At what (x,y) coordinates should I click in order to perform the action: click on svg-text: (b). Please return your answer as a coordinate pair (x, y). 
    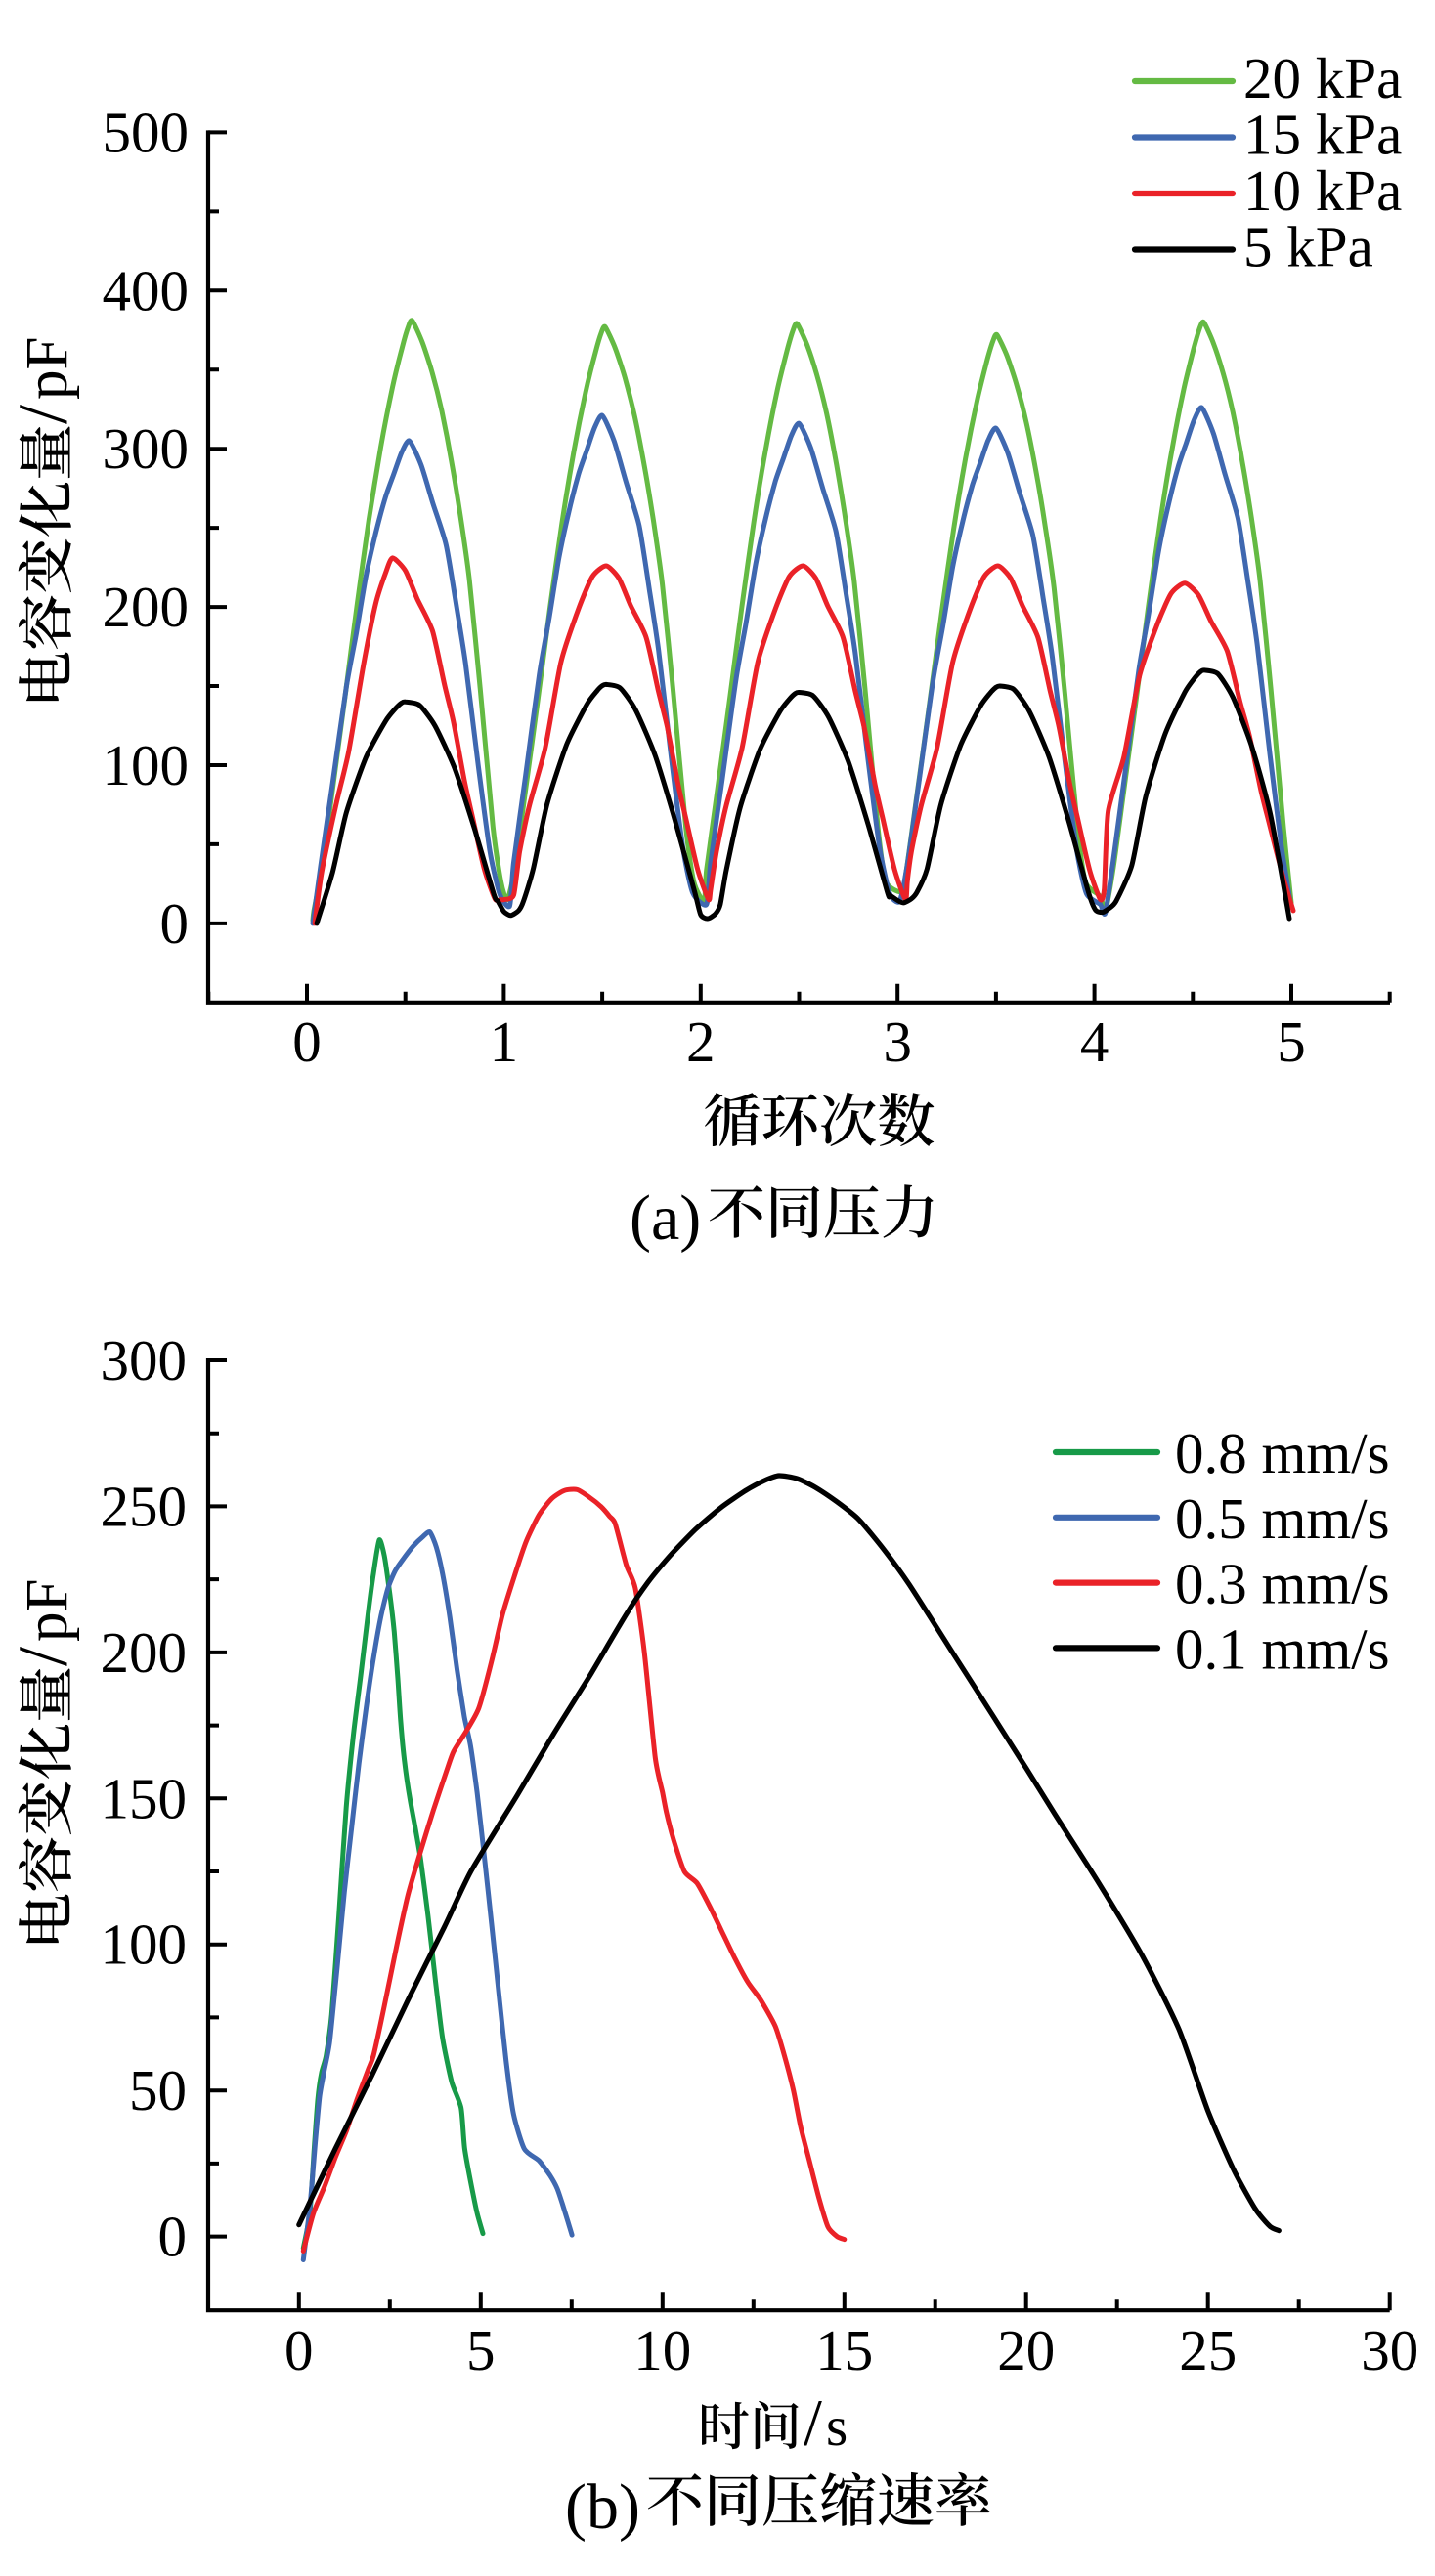
    Looking at the image, I should click on (602, 2507).